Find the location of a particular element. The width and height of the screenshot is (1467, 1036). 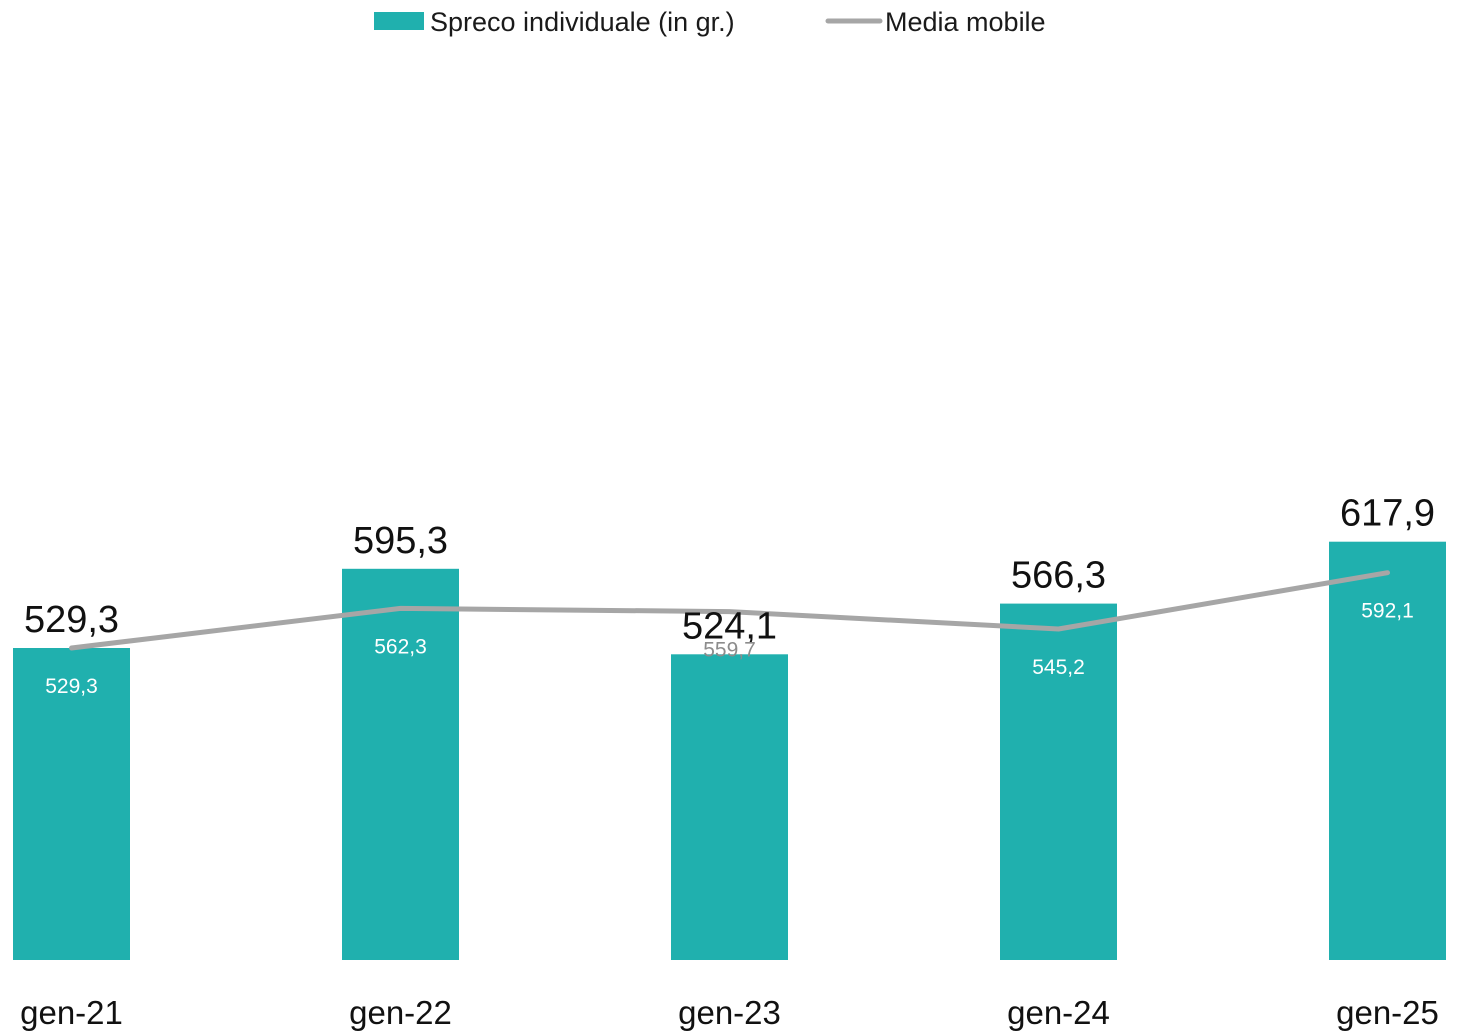

legend-bar-label: Spreco individuale (in gr.) is located at coordinates (582, 22).